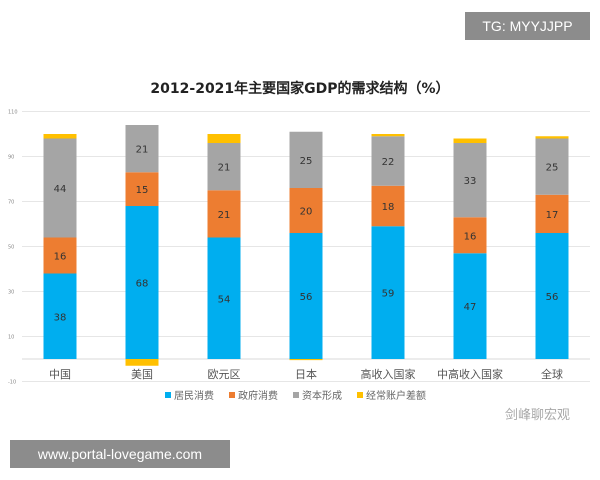 Image resolution: width=600 pixels, height=480 pixels. Describe the element at coordinates (306, 374) in the screenshot. I see `x-tick-label: 日本` at that location.